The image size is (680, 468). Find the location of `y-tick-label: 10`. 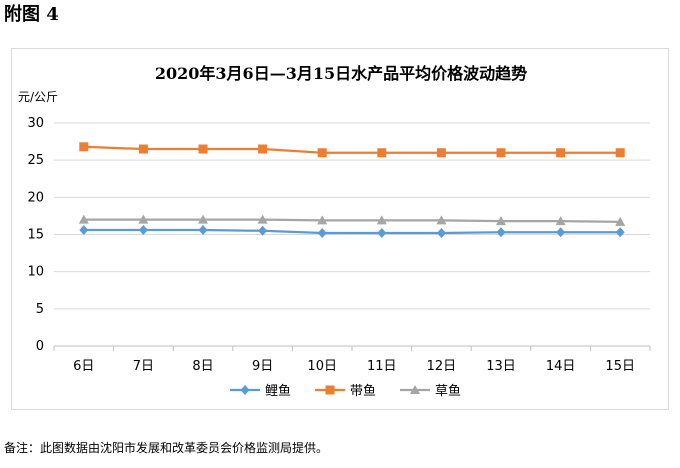

y-tick-label: 10 is located at coordinates (35, 272).